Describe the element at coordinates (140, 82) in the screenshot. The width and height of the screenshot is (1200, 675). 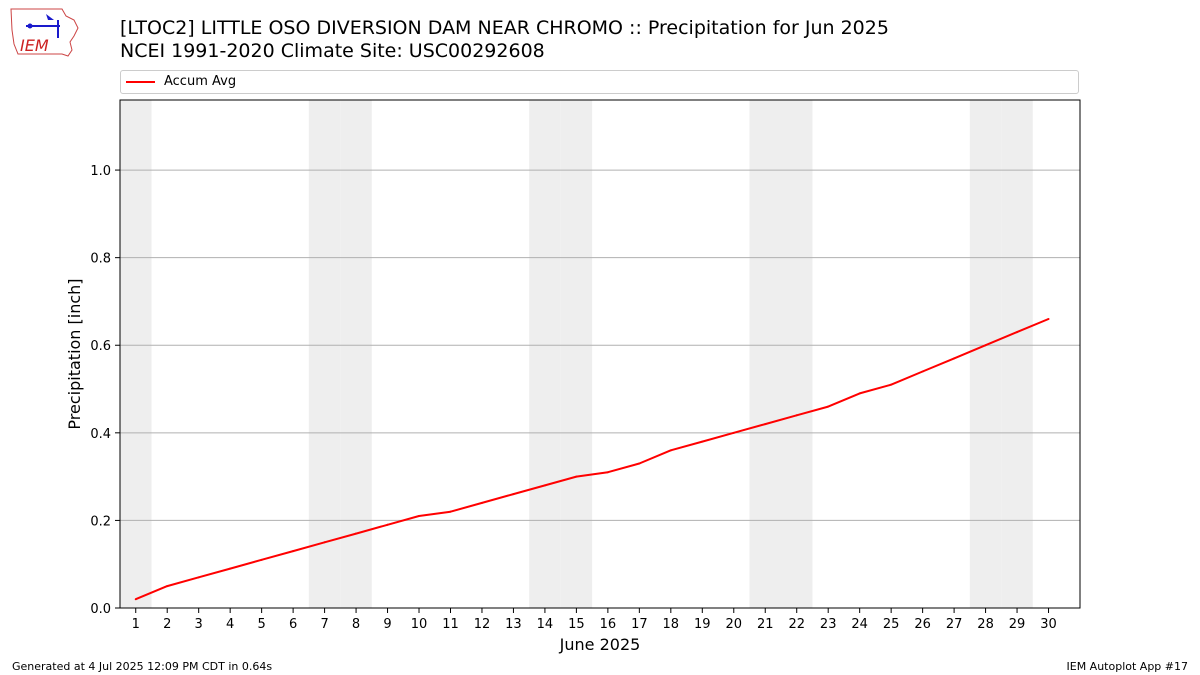
I see `legend-swatch-accum-avg` at that location.